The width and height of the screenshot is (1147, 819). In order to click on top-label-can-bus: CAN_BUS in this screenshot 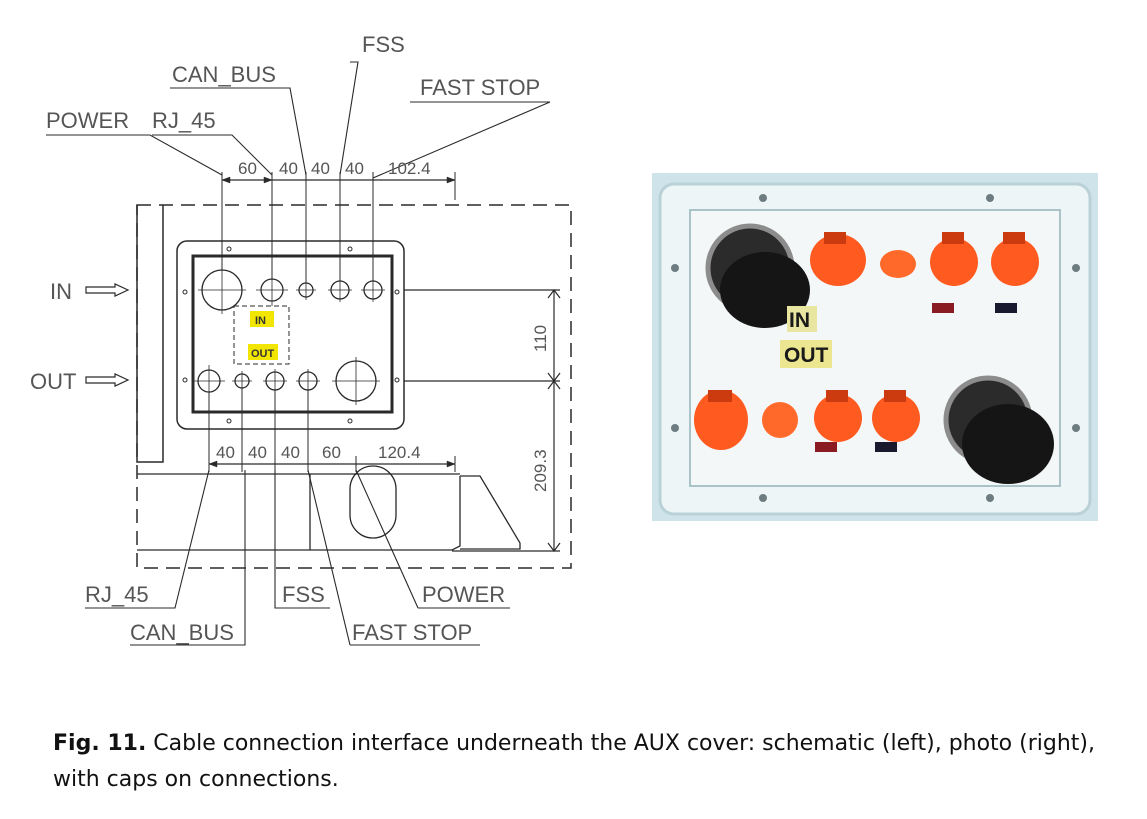, I will do `click(224, 74)`.